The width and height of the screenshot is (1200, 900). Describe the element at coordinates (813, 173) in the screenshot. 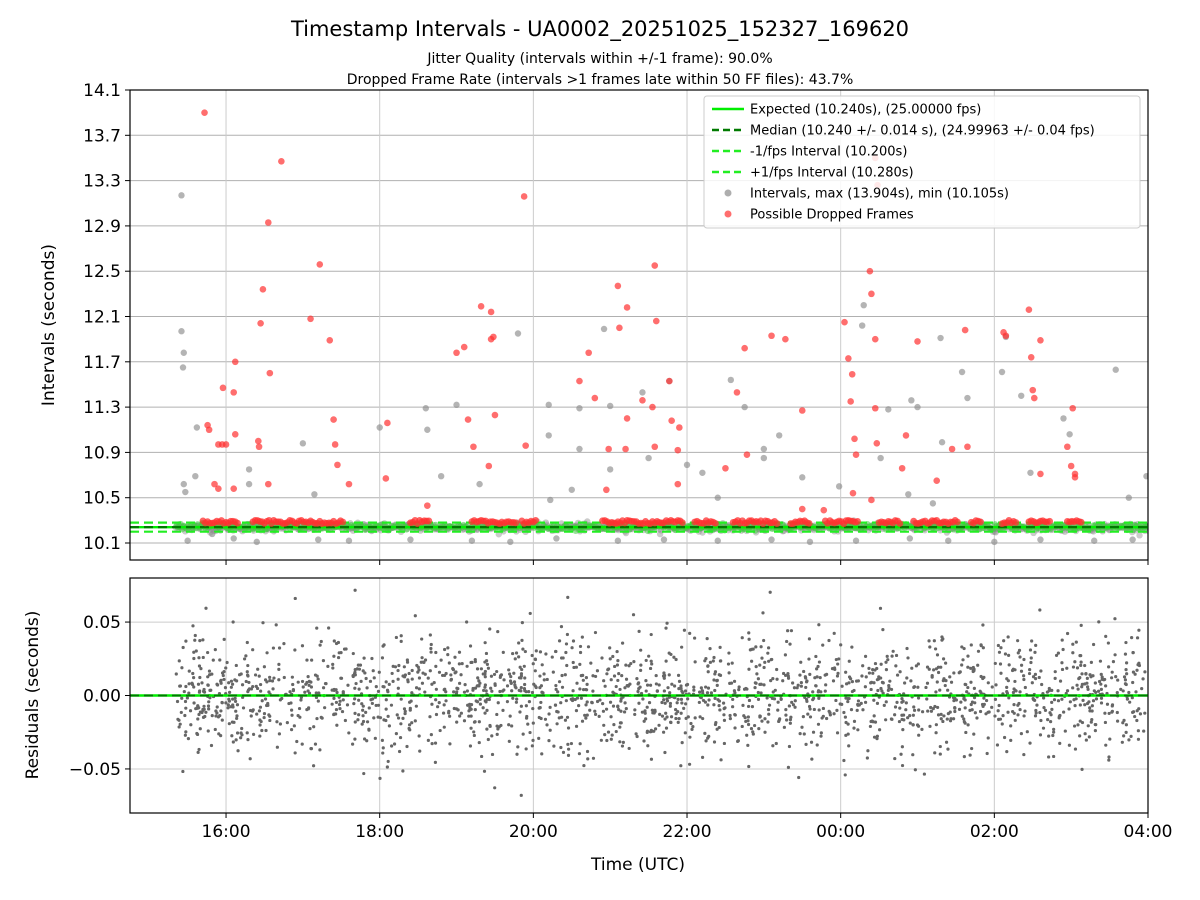

I see `legend-item: +1/fps Interval (10.280s)` at that location.